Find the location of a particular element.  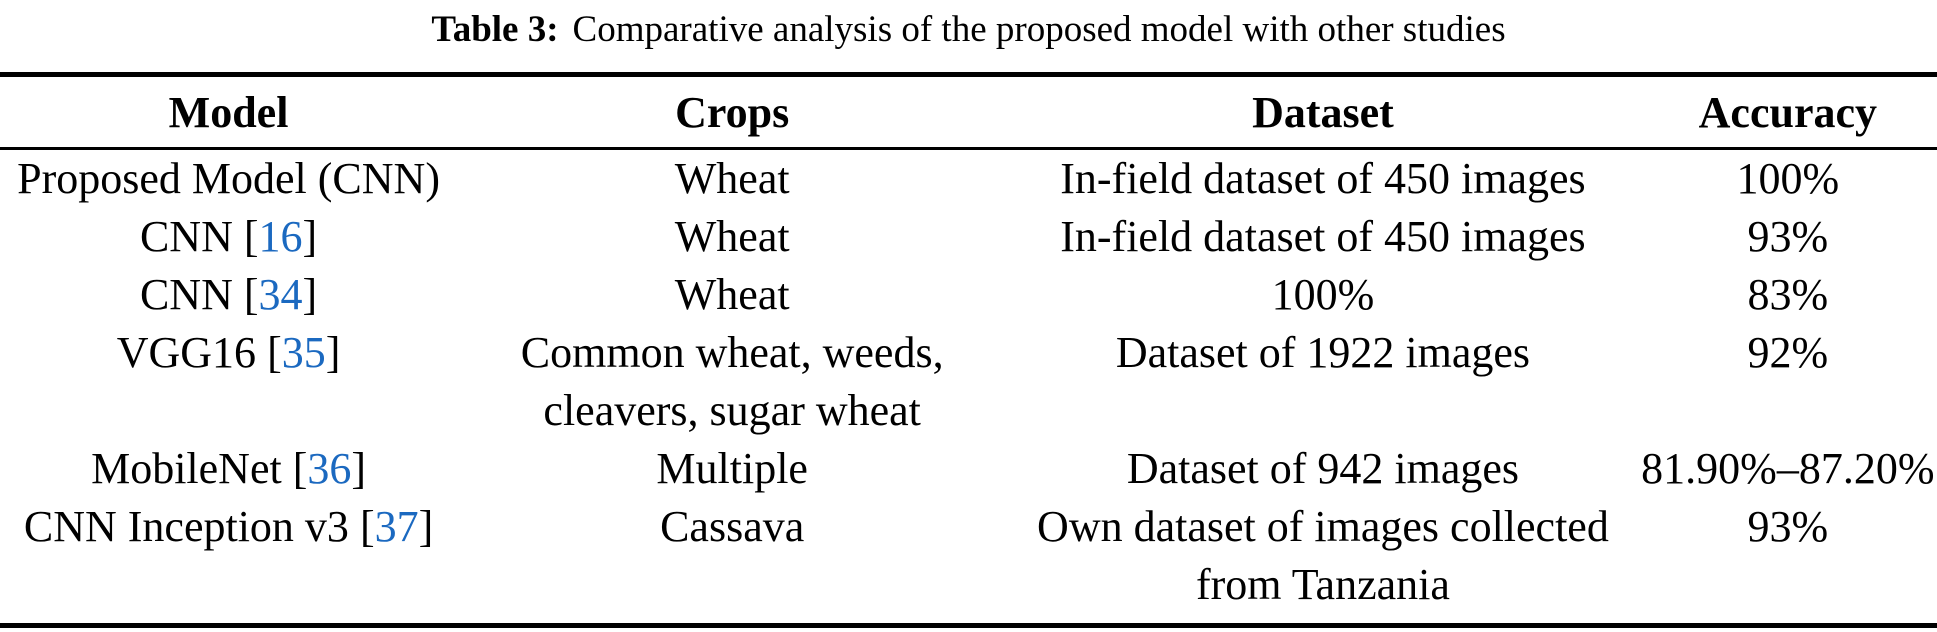

column-header-accuracy: Accuracy is located at coordinates (1787, 112).